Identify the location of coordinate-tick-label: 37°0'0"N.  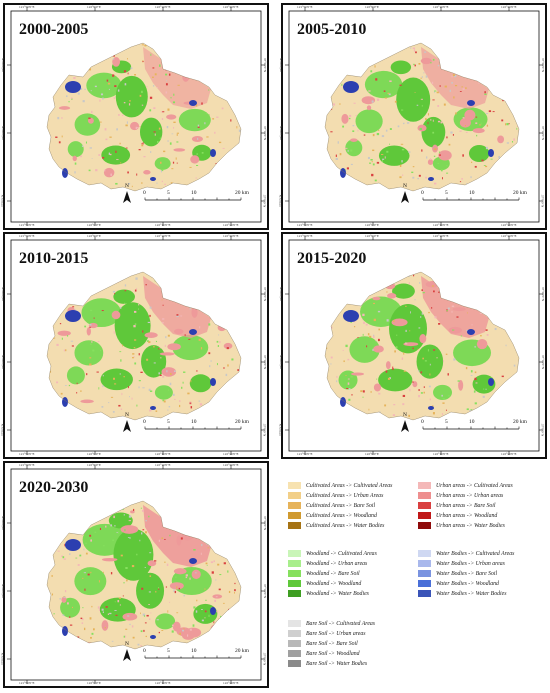
(280, 201).